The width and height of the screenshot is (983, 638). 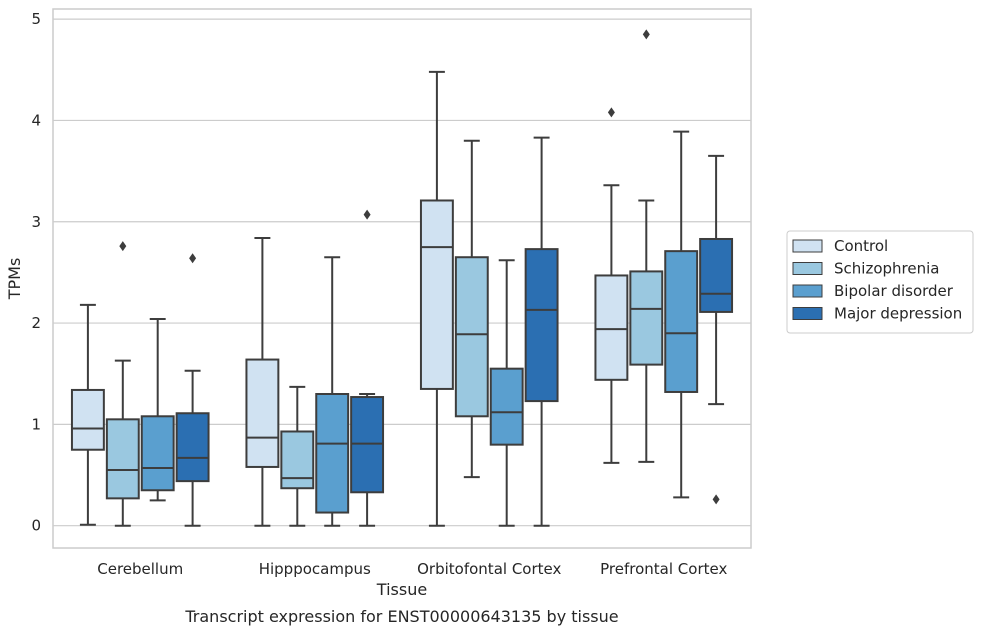 I want to click on y-tick-label: 2, so click(x=36, y=323).